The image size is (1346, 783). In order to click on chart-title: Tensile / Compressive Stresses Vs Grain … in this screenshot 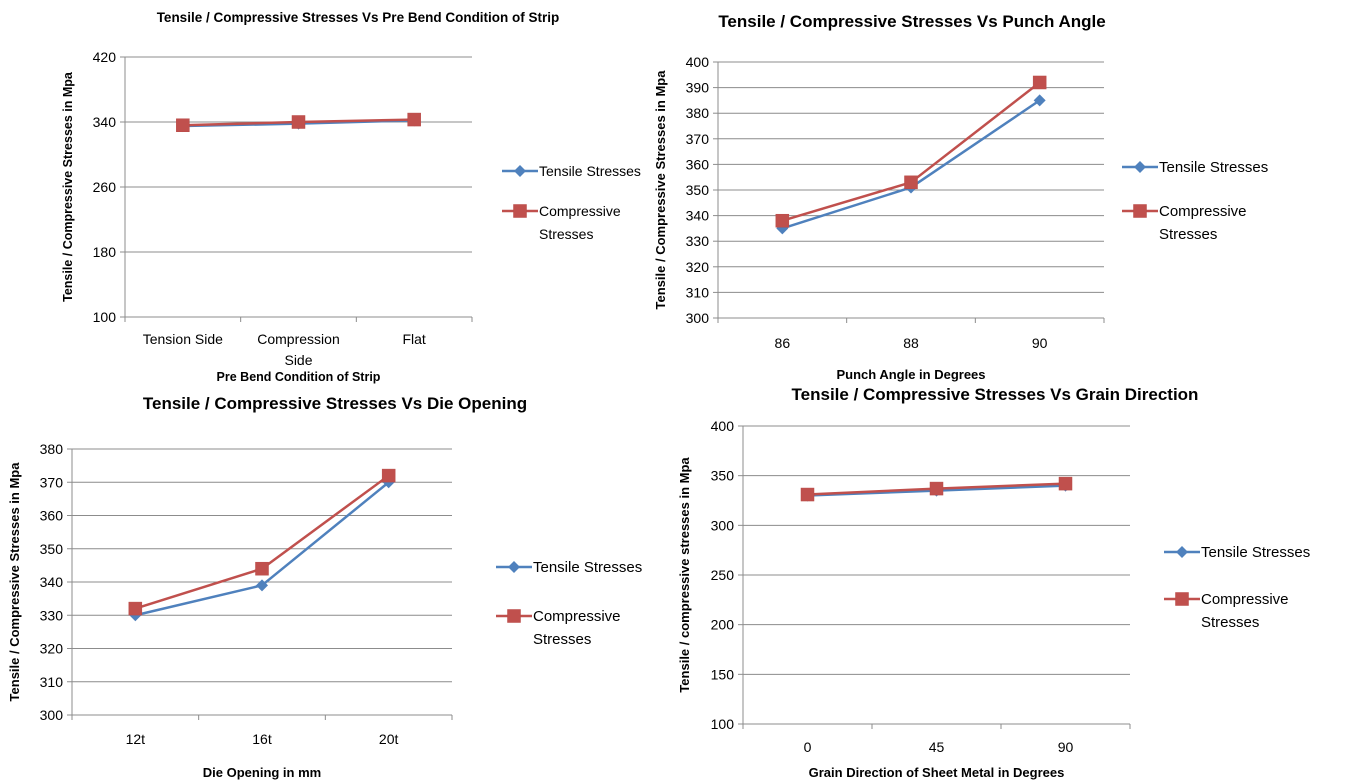, I will do `click(995, 394)`.